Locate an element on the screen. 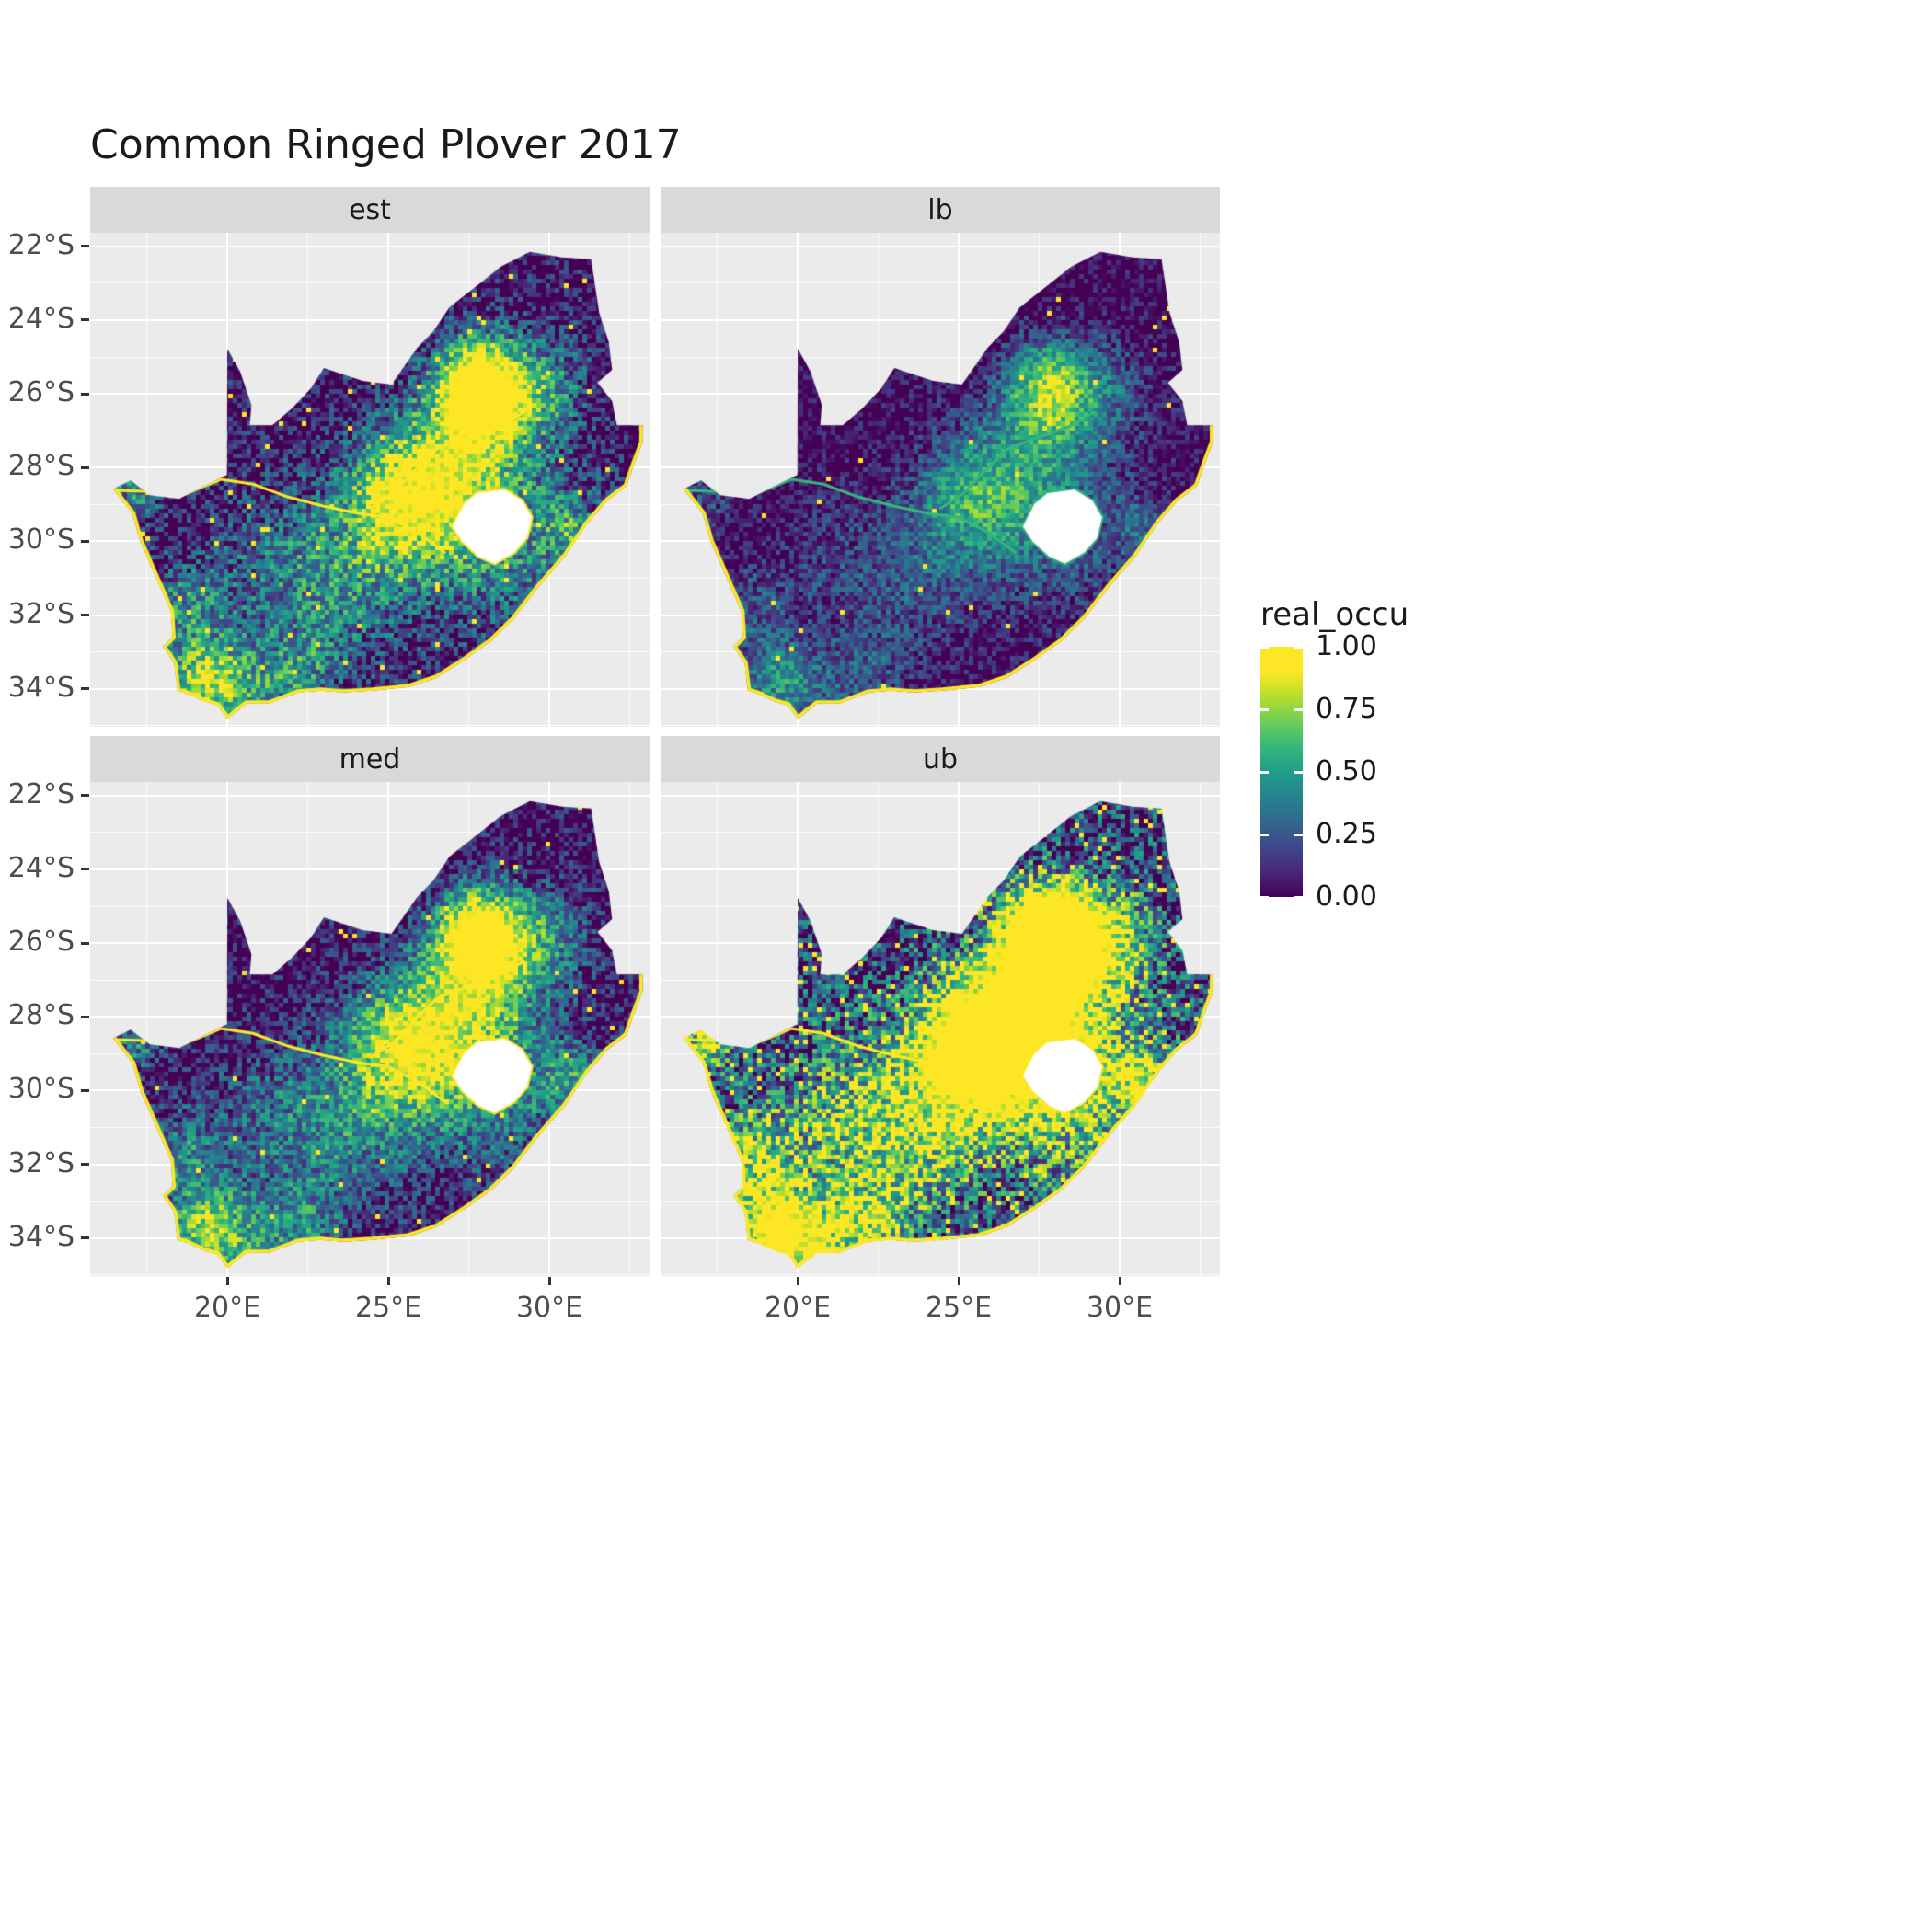  facet-med: med is located at coordinates (370, 1006).